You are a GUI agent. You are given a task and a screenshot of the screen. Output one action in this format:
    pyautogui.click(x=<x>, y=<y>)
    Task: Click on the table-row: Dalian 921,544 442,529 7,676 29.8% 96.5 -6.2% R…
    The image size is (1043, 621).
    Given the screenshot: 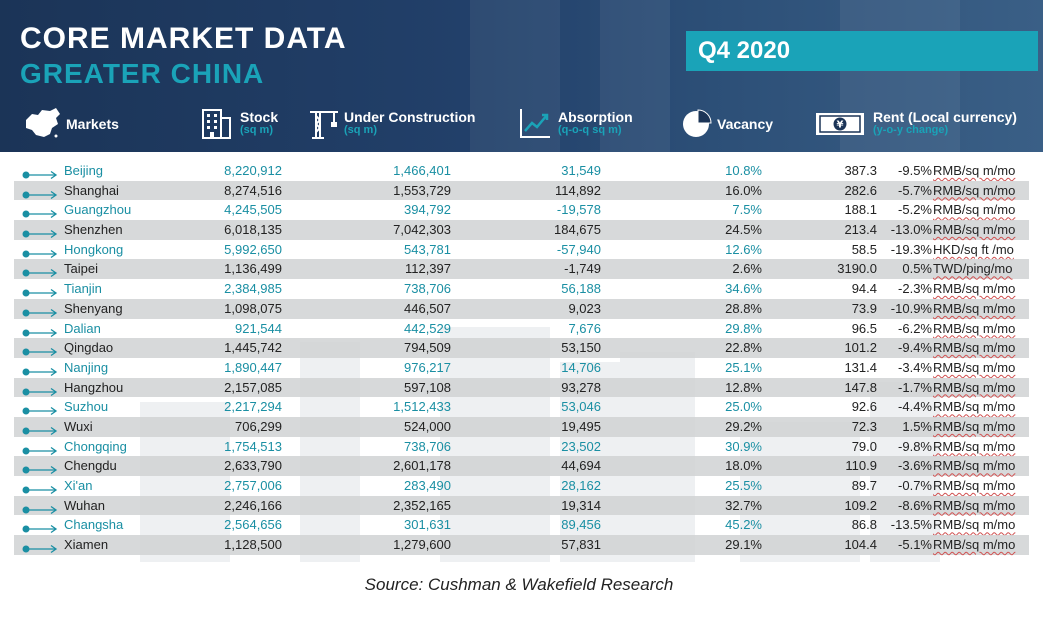 What is the action you would take?
    pyautogui.click(x=521, y=329)
    